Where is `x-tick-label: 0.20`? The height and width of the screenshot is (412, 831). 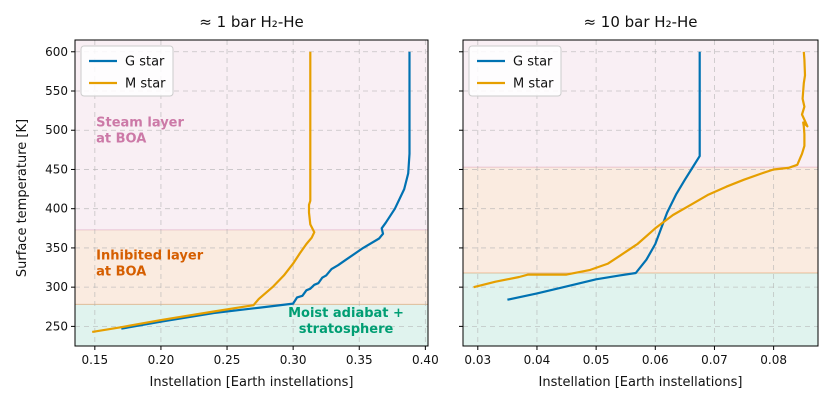
x-tick-label: 0.20 is located at coordinates (161, 360).